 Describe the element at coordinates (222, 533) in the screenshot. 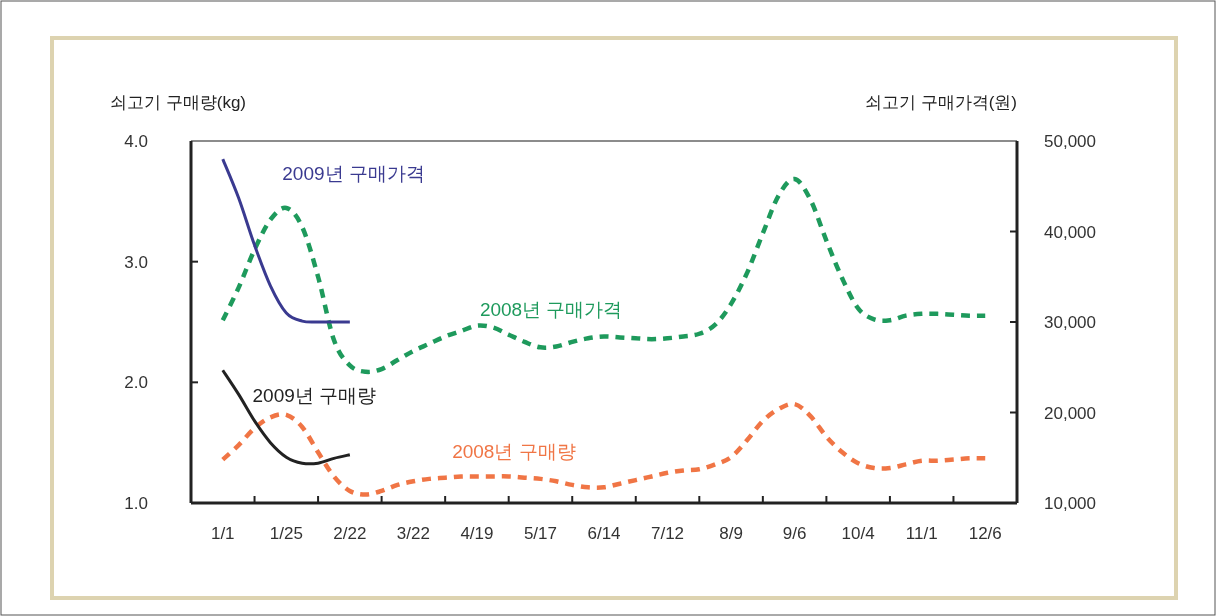

I see `x-tick-label: 1/1` at that location.